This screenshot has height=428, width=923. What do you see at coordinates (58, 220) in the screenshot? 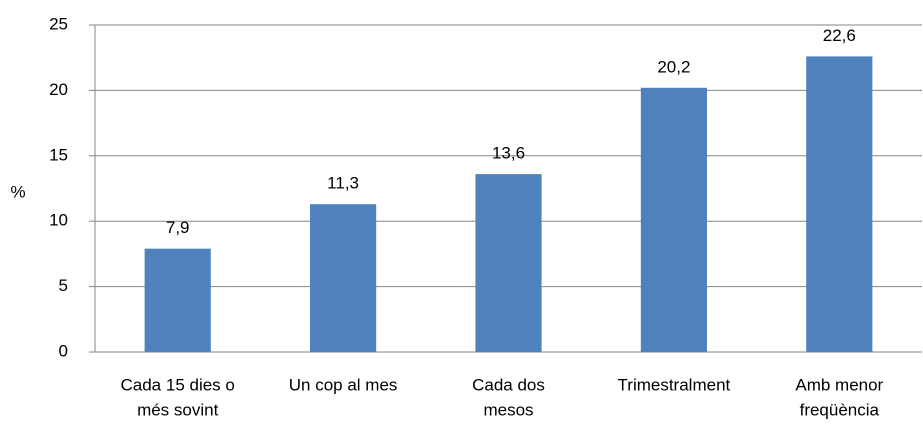
I see `y-tick-label: 10` at bounding box center [58, 220].